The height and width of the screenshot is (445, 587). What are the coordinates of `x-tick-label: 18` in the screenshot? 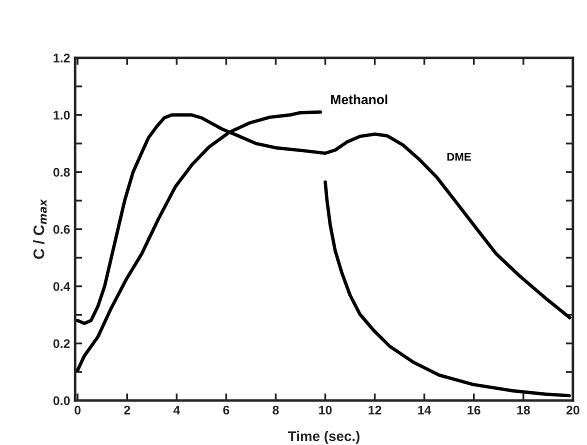 It's located at (523, 410).